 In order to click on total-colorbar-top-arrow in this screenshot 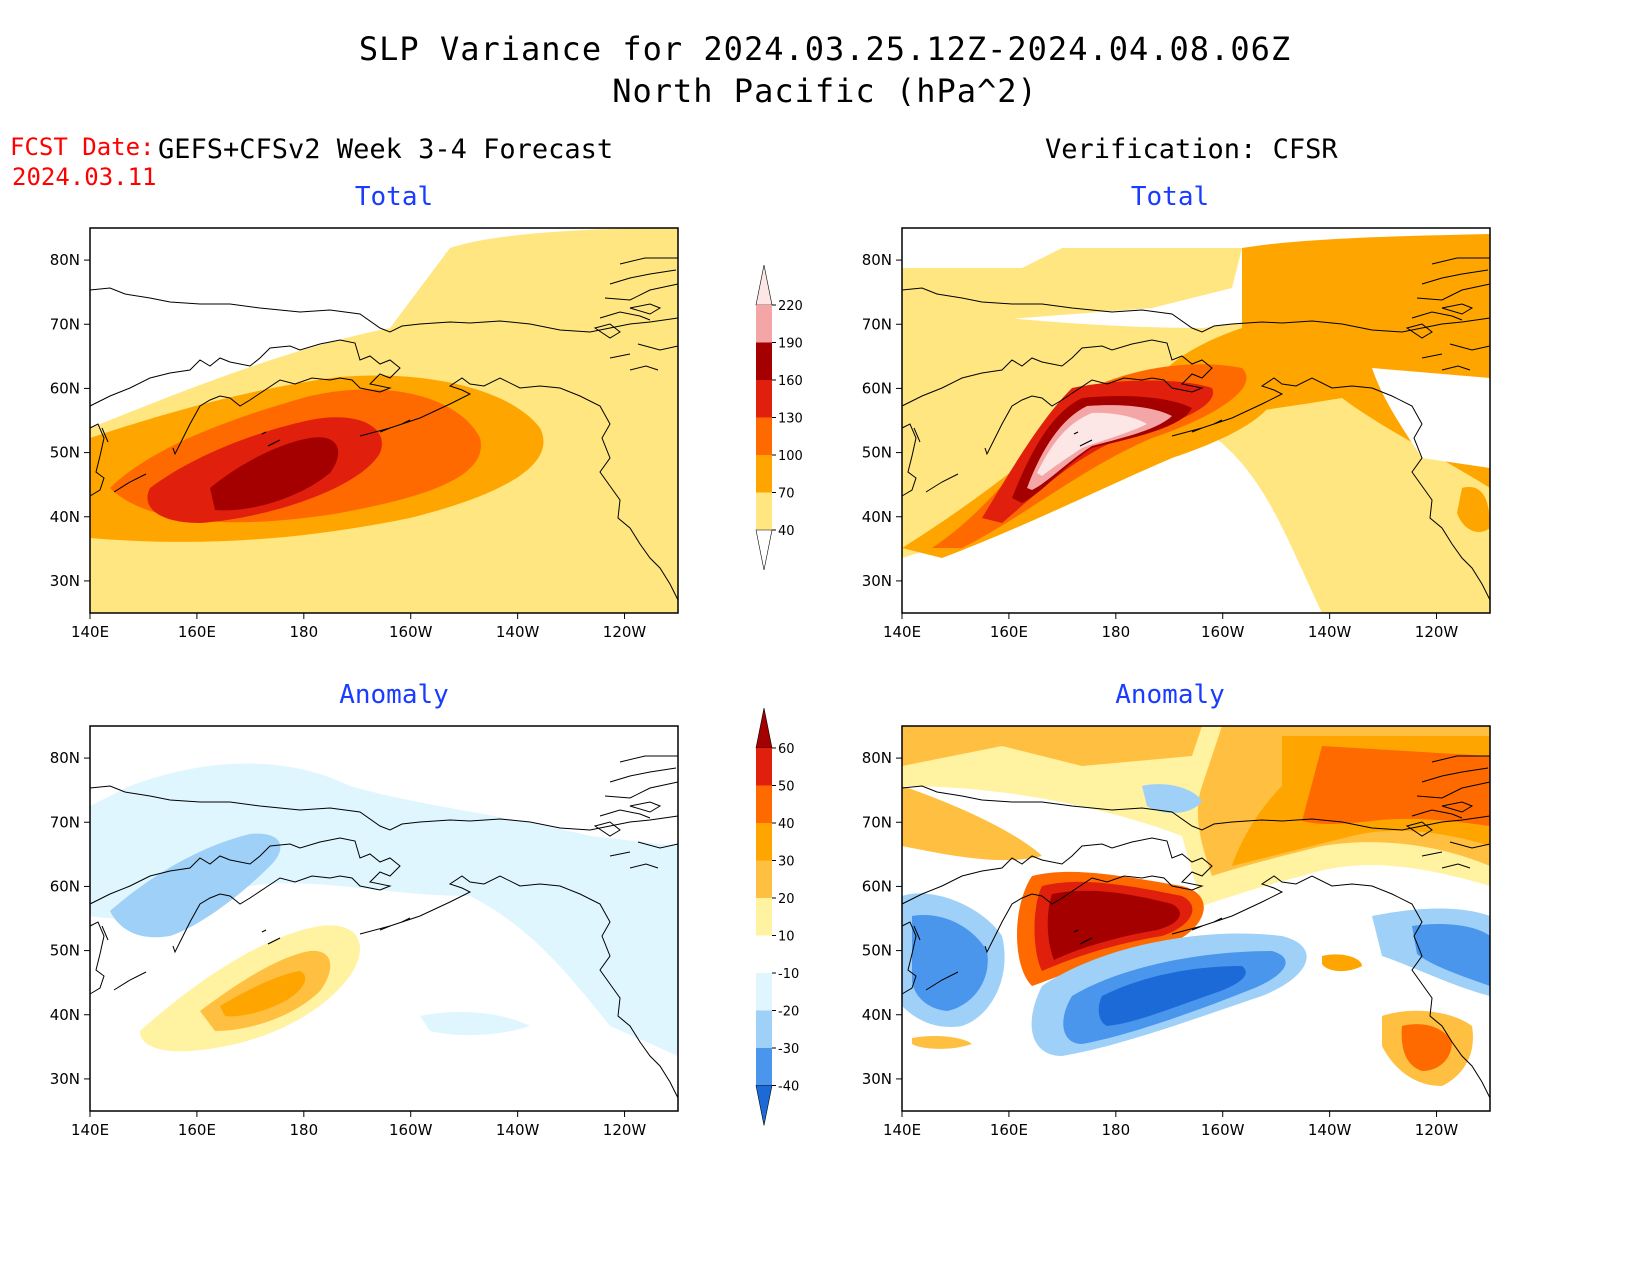, I will do `click(764, 285)`.